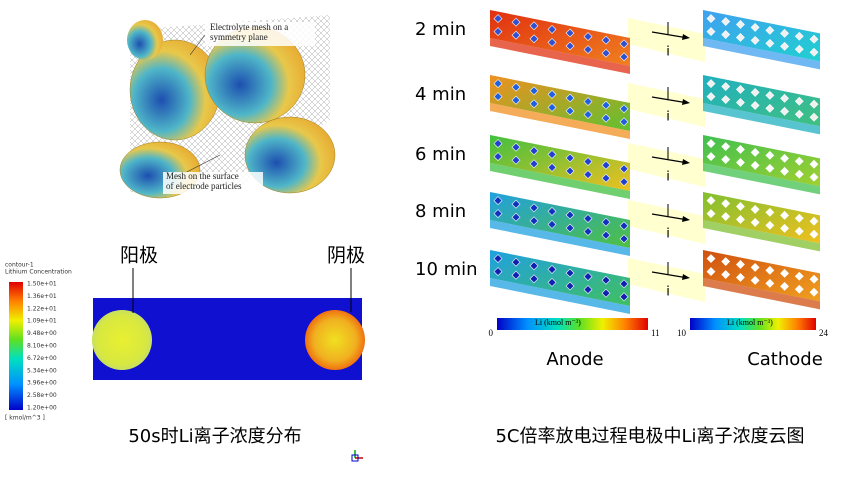 This screenshot has width=865, height=478. I want to click on cathode-colorbar, so click(753, 324).